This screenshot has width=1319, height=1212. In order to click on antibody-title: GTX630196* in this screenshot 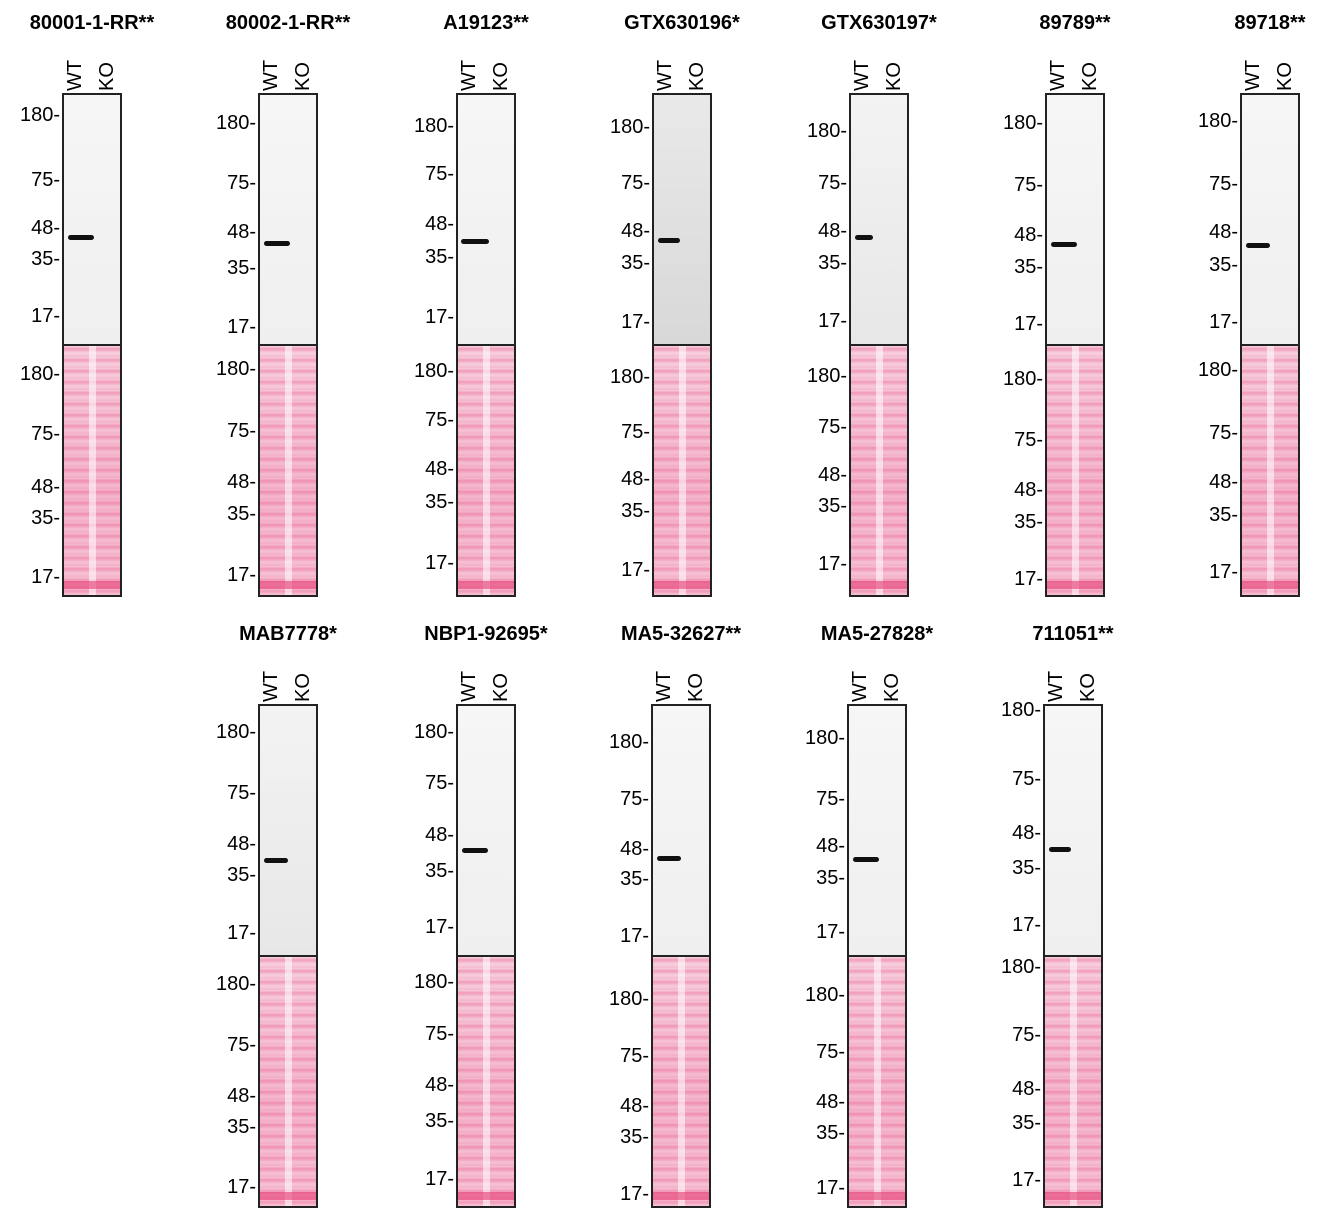, I will do `click(682, 23)`.